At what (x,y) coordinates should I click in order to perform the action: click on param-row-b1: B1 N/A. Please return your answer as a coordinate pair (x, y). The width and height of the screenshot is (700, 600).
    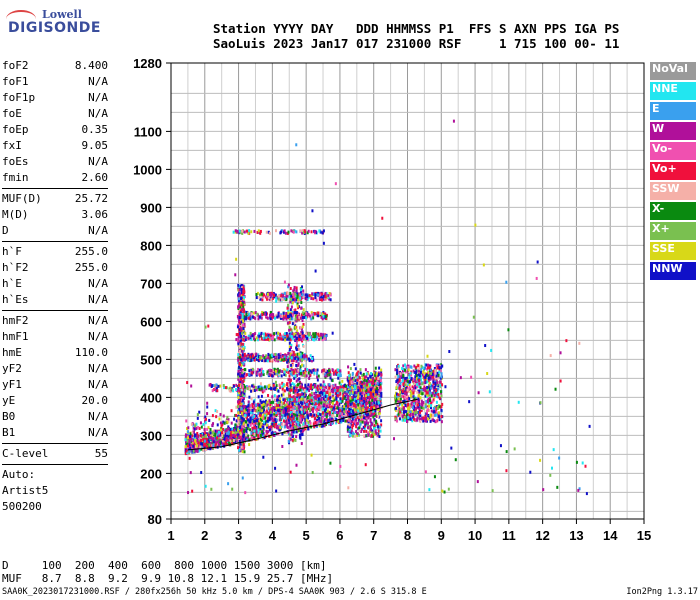
    Looking at the image, I should click on (55, 433).